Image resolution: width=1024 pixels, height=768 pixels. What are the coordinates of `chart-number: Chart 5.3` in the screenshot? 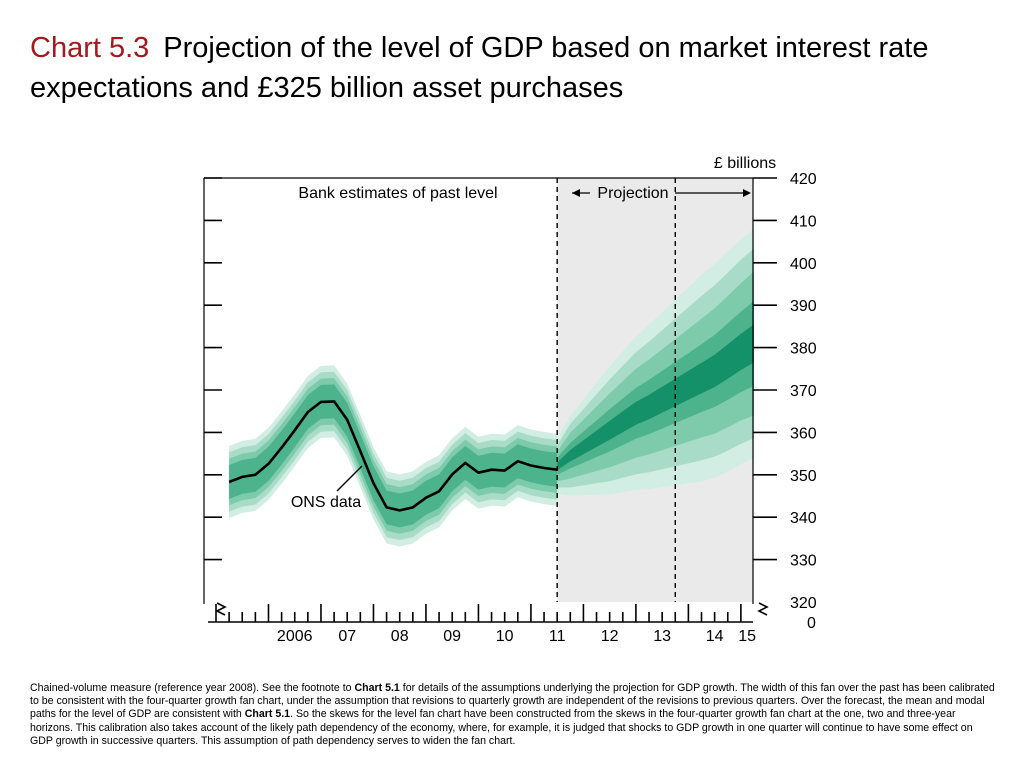 It's located at (90, 48).